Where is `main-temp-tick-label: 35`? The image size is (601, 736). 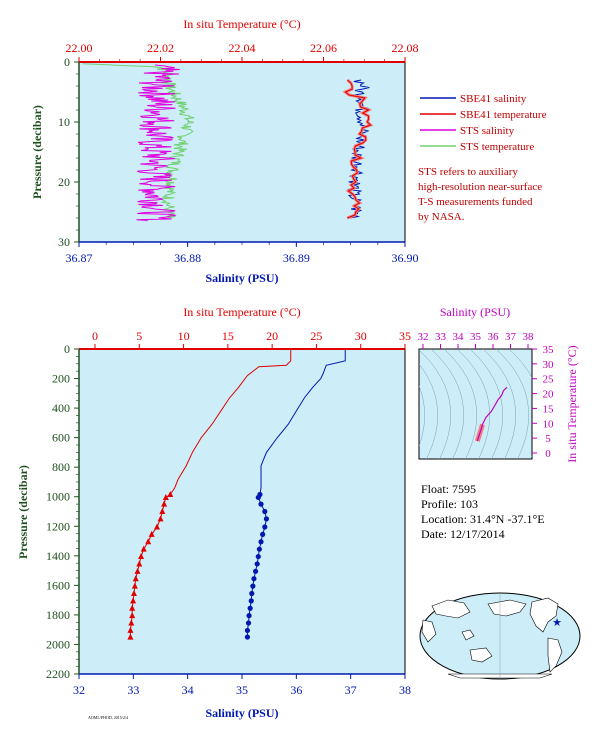
main-temp-tick-label: 35 is located at coordinates (405, 336).